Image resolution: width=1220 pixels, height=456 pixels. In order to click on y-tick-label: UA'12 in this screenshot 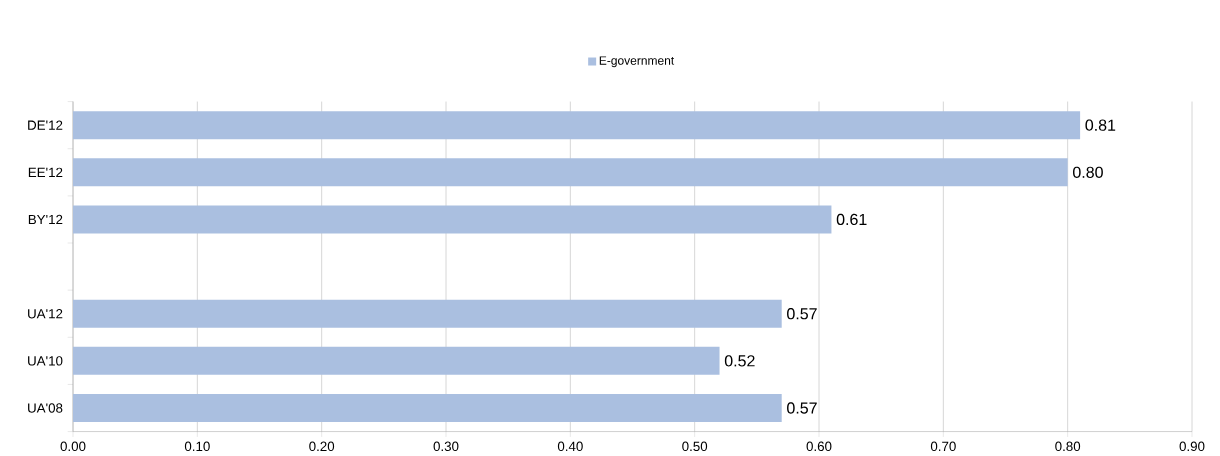, I will do `click(45, 314)`.